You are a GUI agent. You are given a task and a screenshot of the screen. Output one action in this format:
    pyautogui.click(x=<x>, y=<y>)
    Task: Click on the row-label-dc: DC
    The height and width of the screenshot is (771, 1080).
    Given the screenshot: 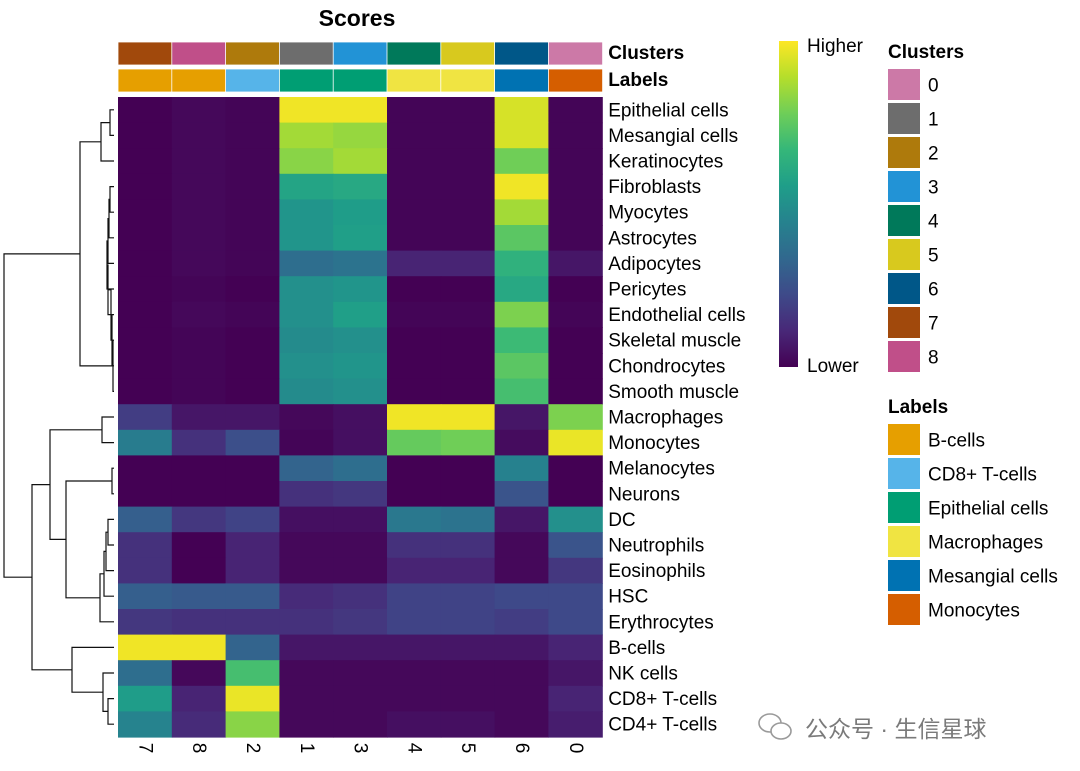 What is the action you would take?
    pyautogui.click(x=621, y=520)
    